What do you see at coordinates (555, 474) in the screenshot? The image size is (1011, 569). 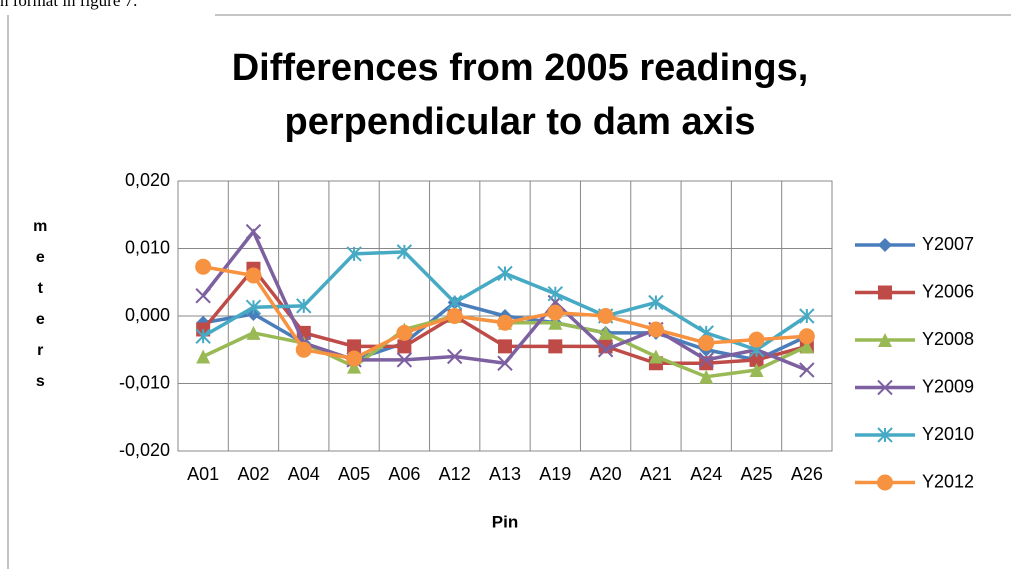 I see `x-tick-label: A19` at bounding box center [555, 474].